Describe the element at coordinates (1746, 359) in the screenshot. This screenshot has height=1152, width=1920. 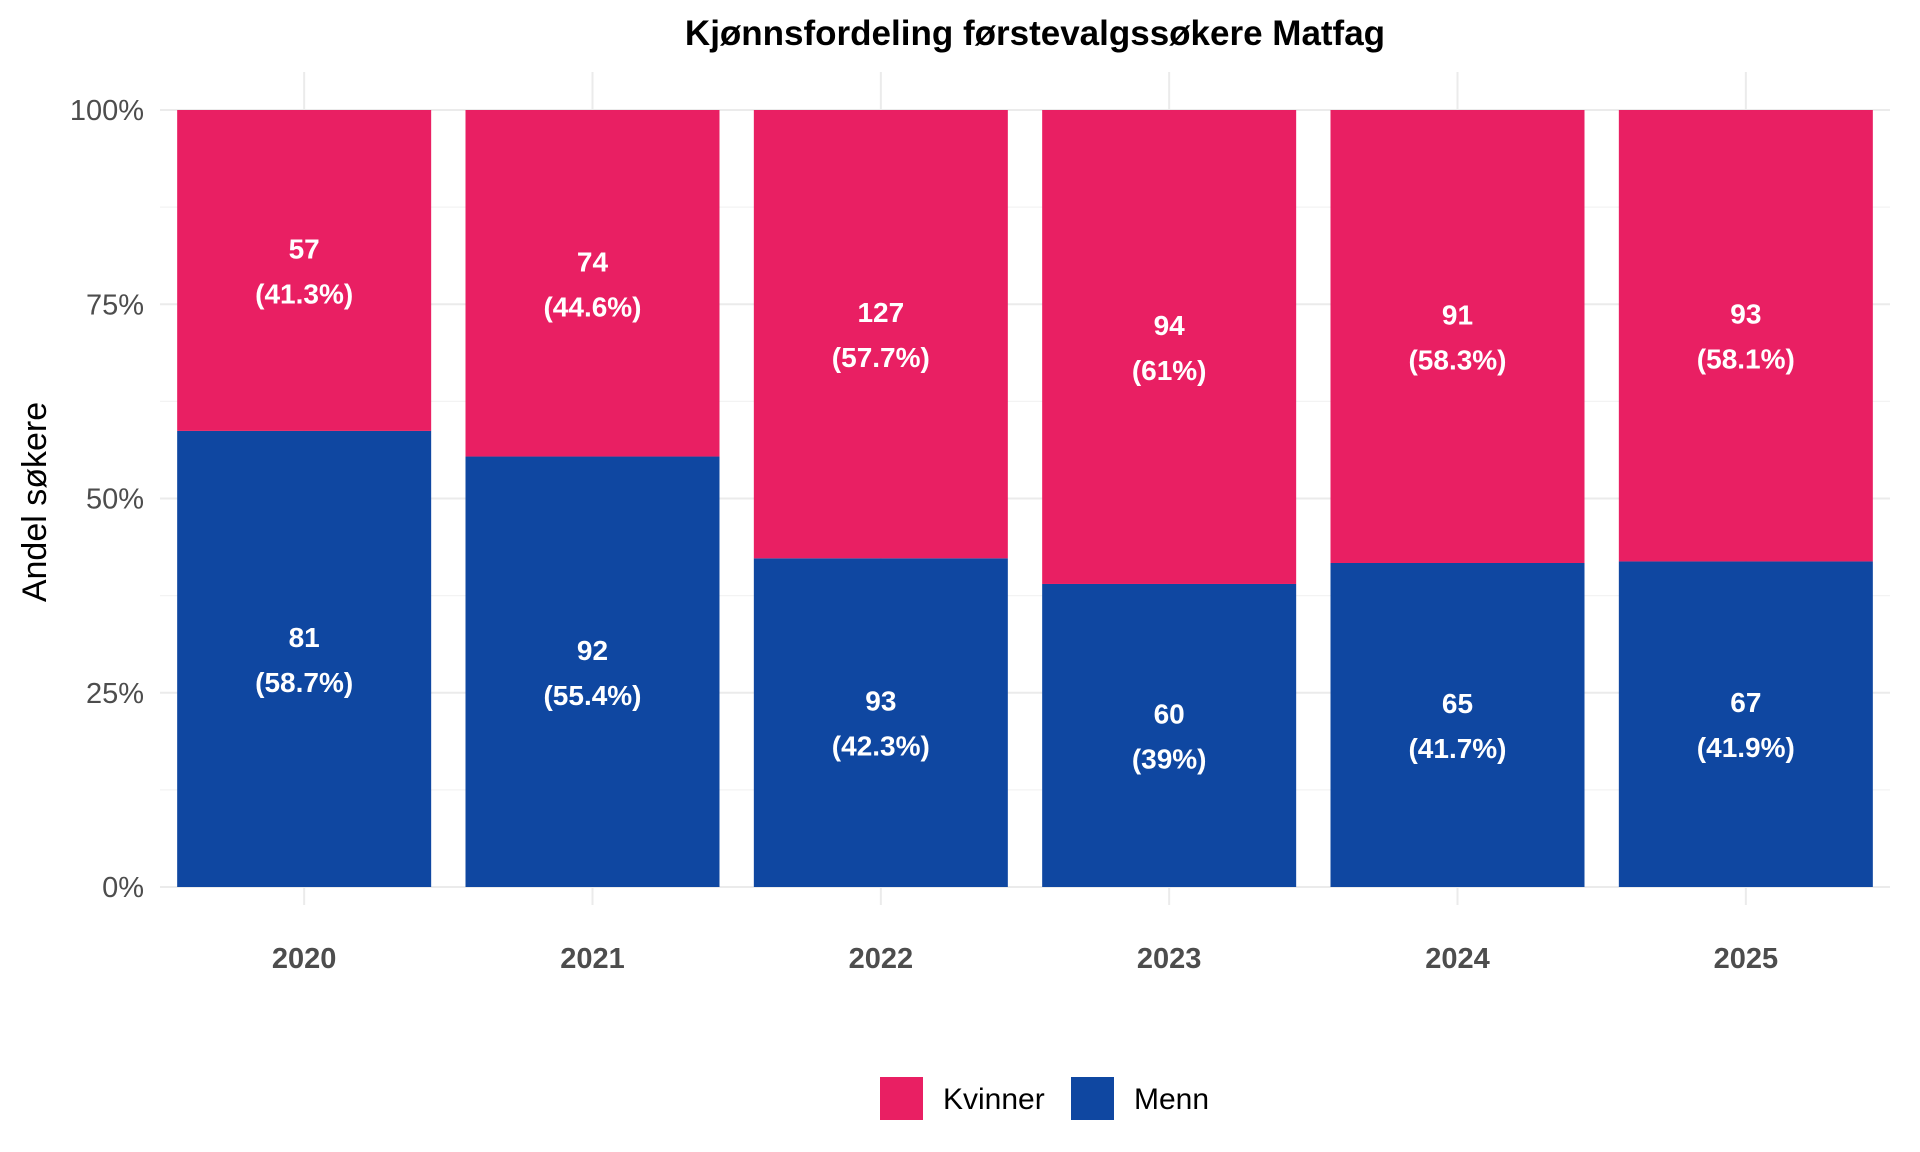
I see `bar-percent-label: (58.1%)` at that location.